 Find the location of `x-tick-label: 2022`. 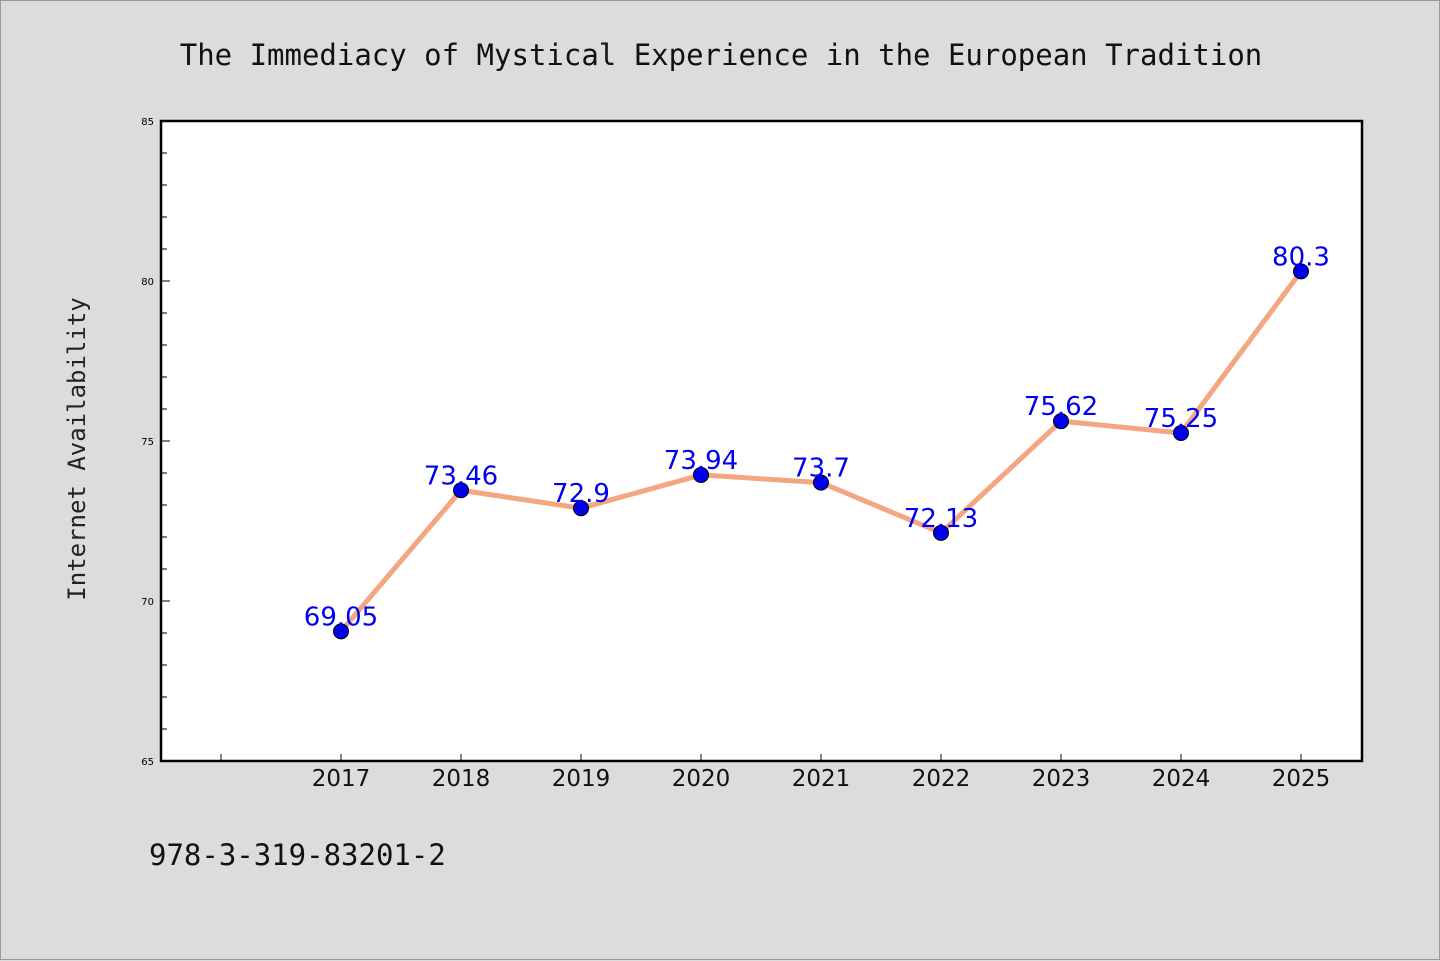

x-tick-label: 2022 is located at coordinates (941, 779).